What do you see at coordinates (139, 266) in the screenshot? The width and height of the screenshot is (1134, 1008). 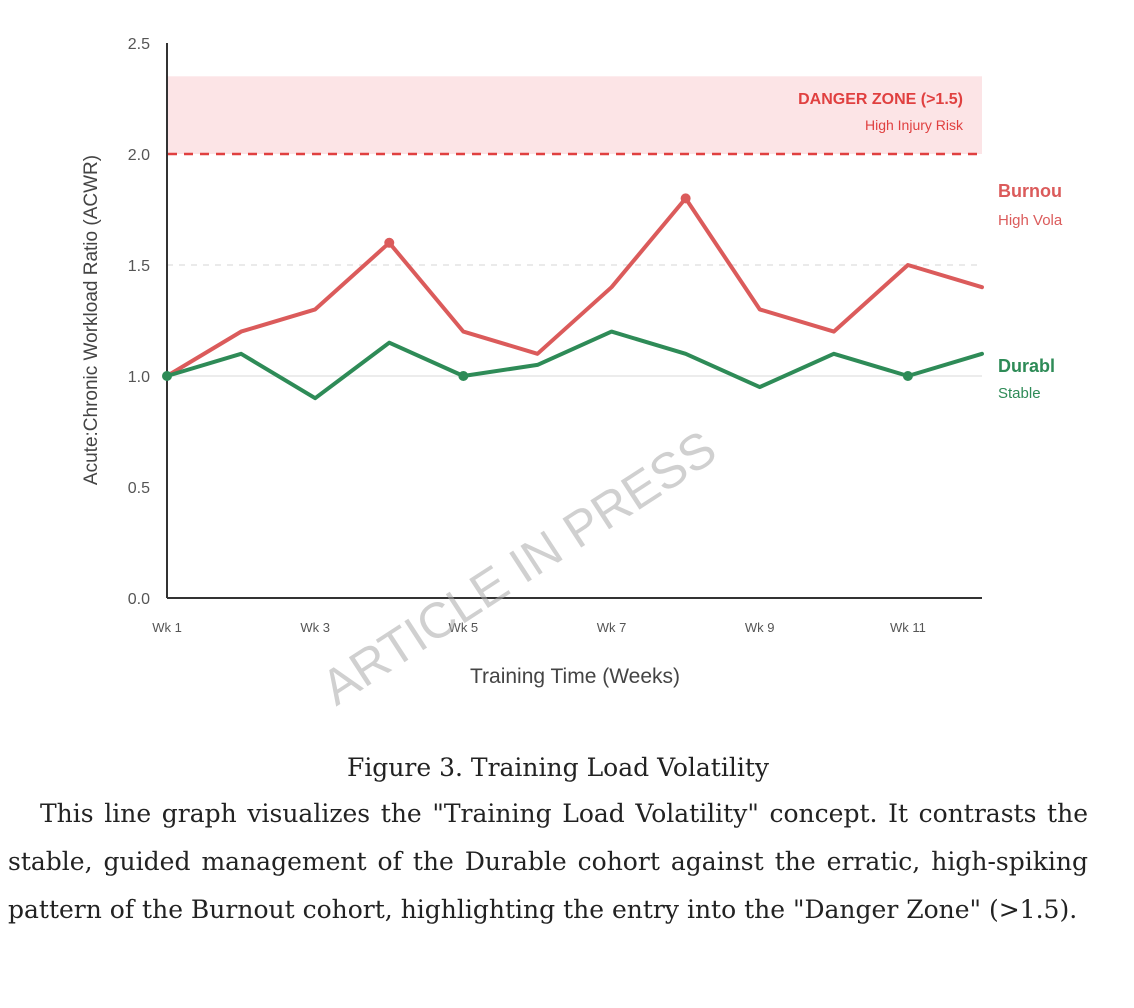 I see `y-tick-label-3: 1.5` at bounding box center [139, 266].